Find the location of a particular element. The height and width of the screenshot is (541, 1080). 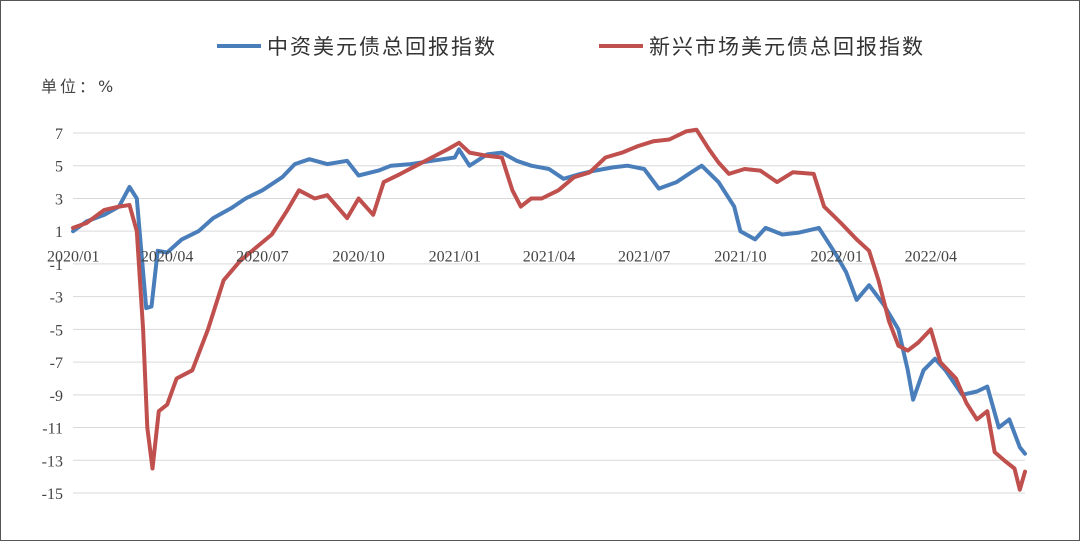

legend: 中资美元债总回报指数 新兴市场美元债总回报指数 is located at coordinates (571, 47).